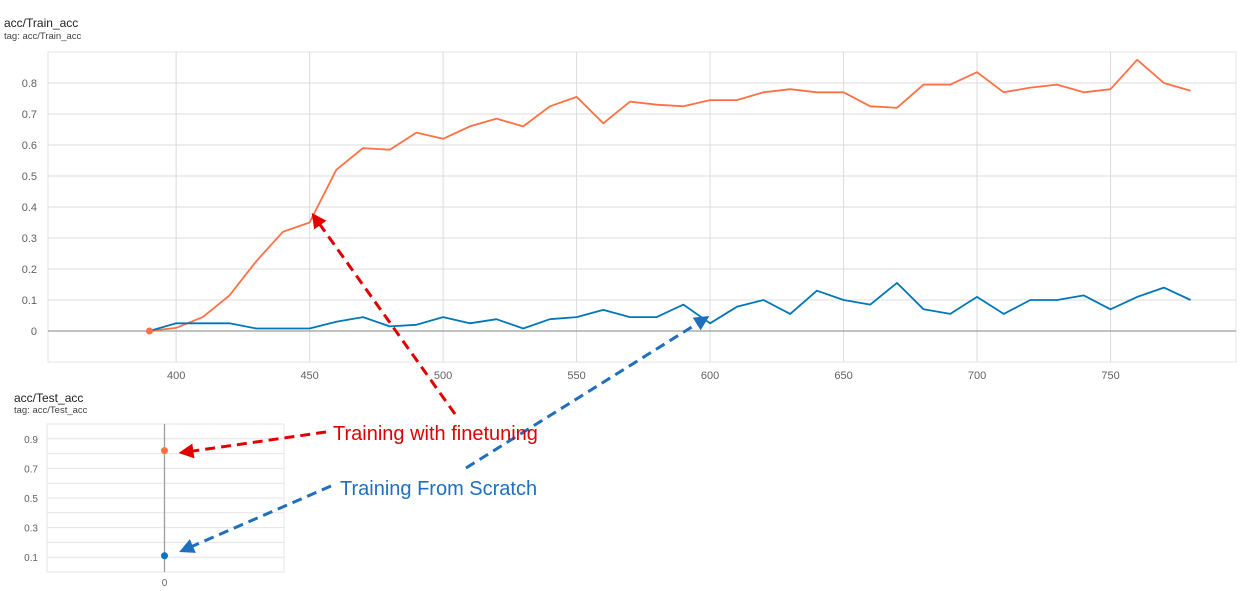 This screenshot has height=591, width=1243. Describe the element at coordinates (164, 451) in the screenshot. I see `test-point-finetune` at that location.